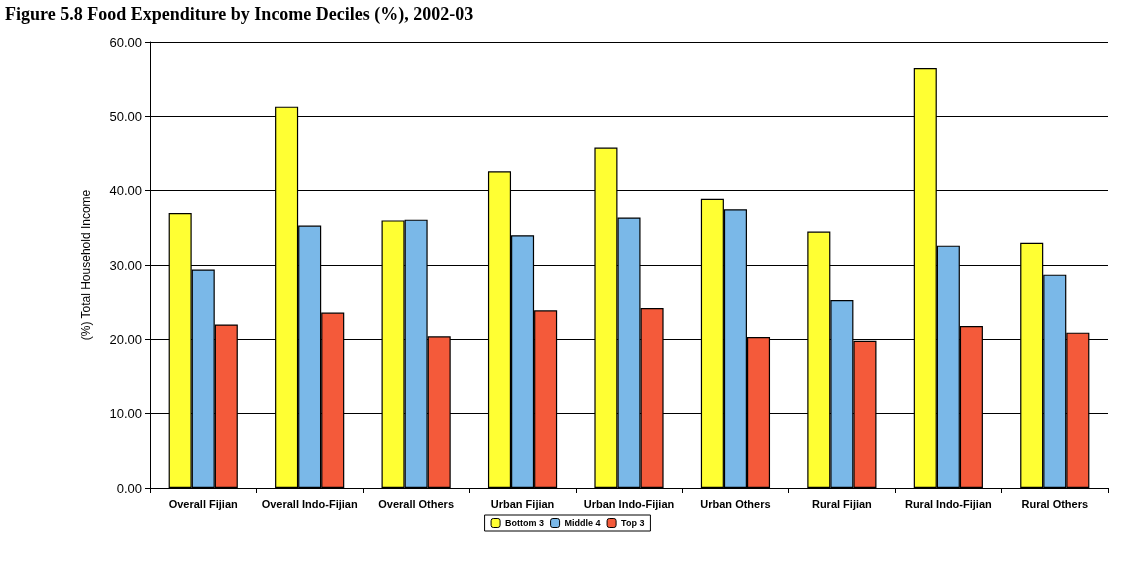 Image resolution: width=1135 pixels, height=581 pixels. I want to click on y-axis-title: (%) Total Household Income, so click(86, 265).